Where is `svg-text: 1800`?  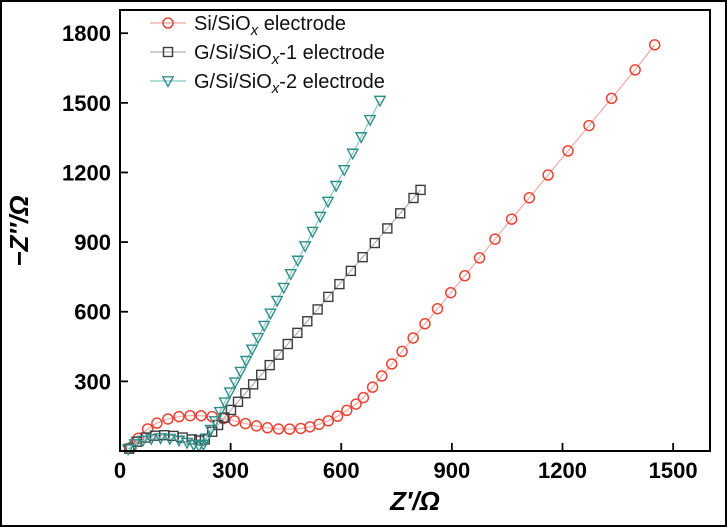 svg-text: 1800 is located at coordinates (86, 33).